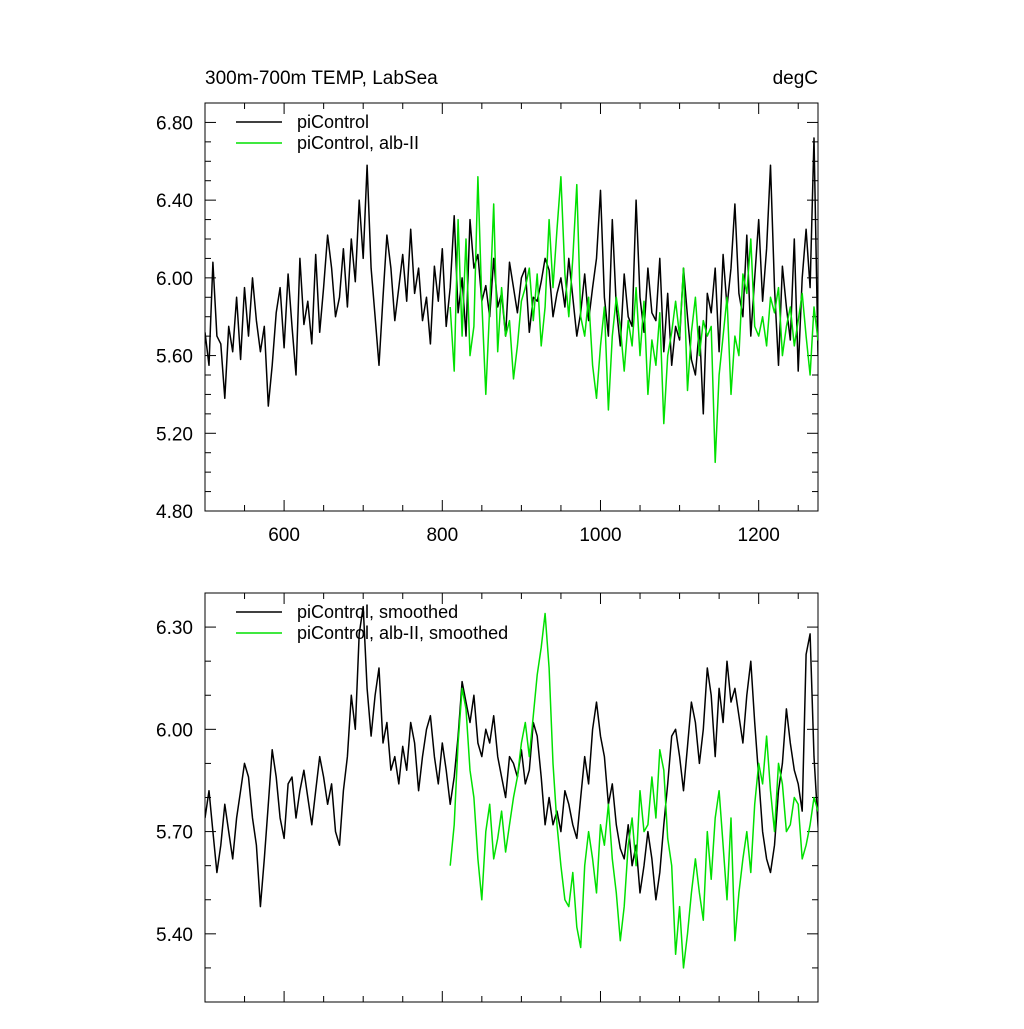  Describe the element at coordinates (174, 434) in the screenshot. I see `y-tick-label: 5.20` at that location.